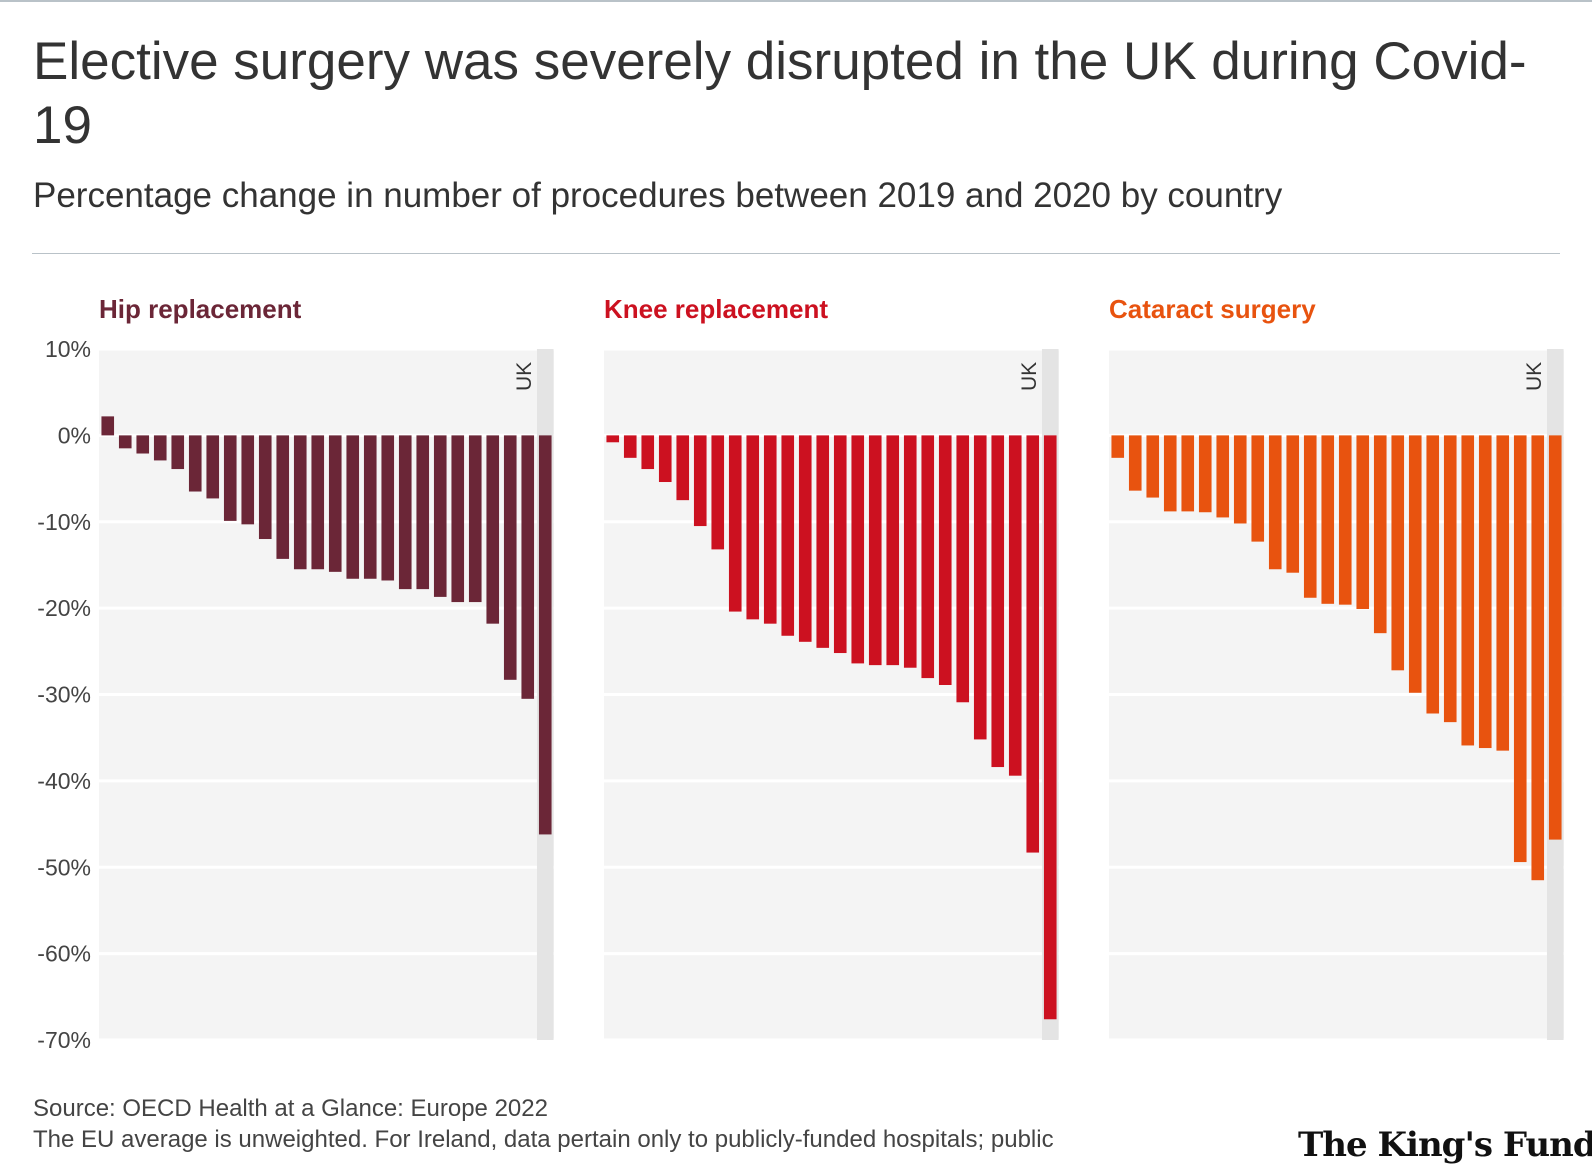 The width and height of the screenshot is (1592, 1165). Describe the element at coordinates (64, 867) in the screenshot. I see `y-tick-label: -50%` at that location.